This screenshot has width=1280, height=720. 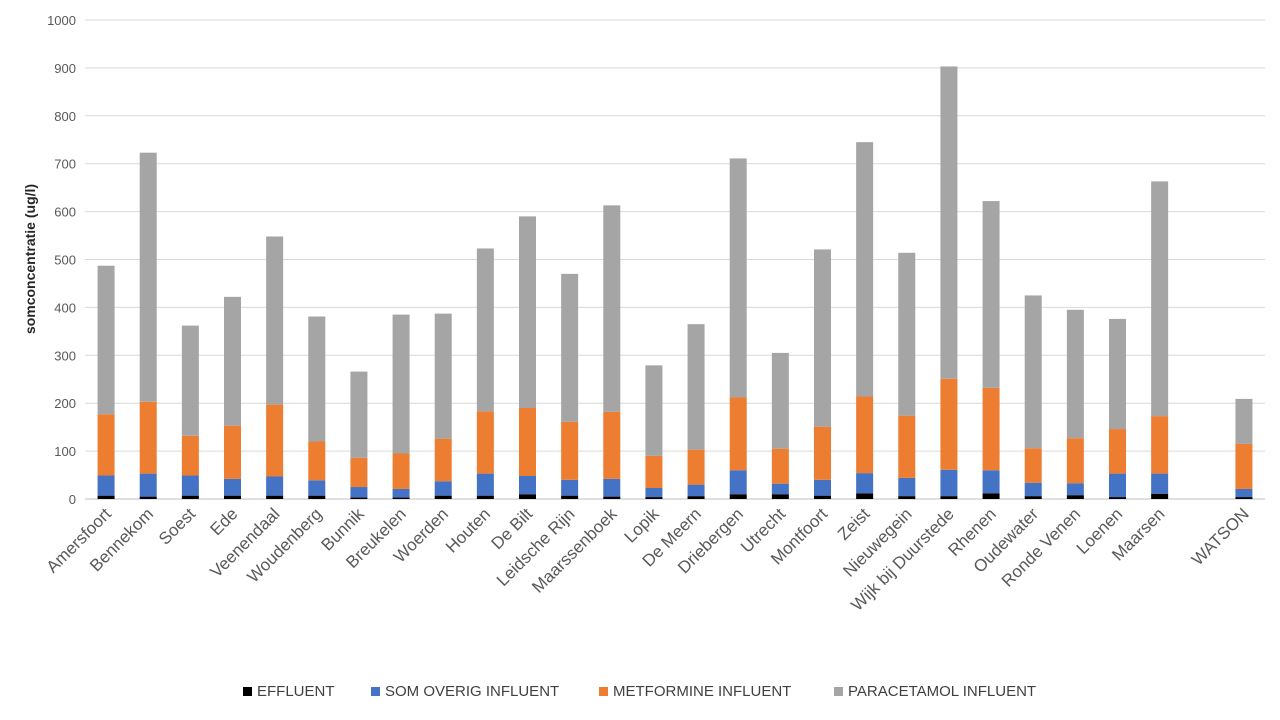 What do you see at coordinates (65, 307) in the screenshot?
I see `y-tick-label: 400` at bounding box center [65, 307].